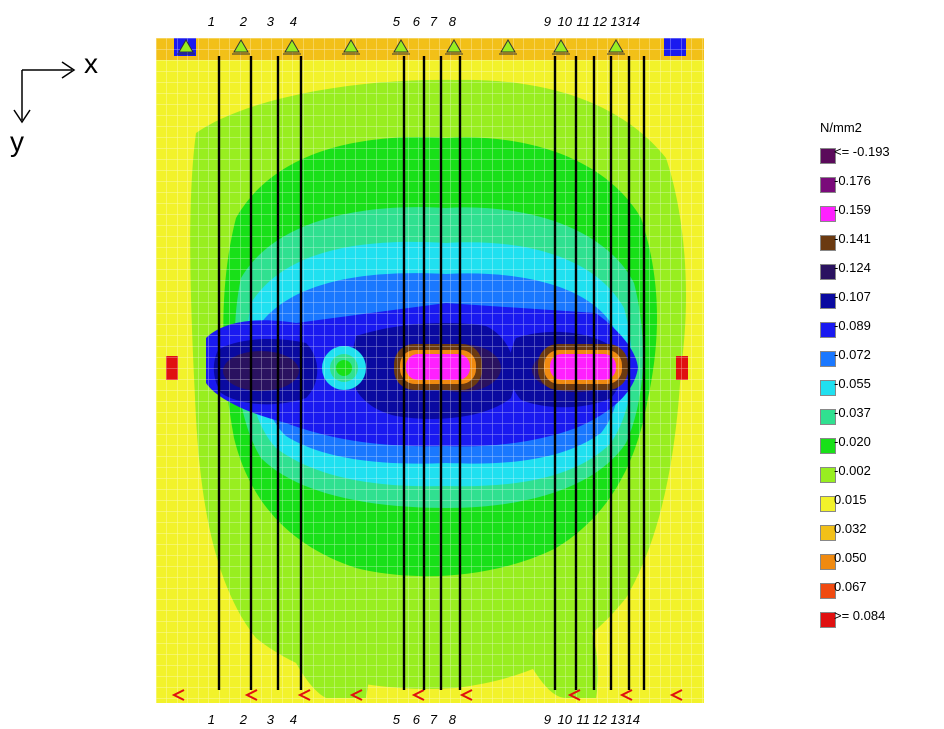 Image resolution: width=944 pixels, height=729 pixels. Describe the element at coordinates (211, 719) in the screenshot. I see `bottom-section-label-1: 1` at that location.